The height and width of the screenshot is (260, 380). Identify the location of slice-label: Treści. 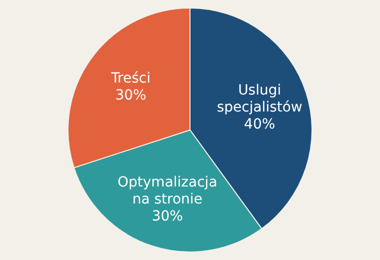
(130, 78).